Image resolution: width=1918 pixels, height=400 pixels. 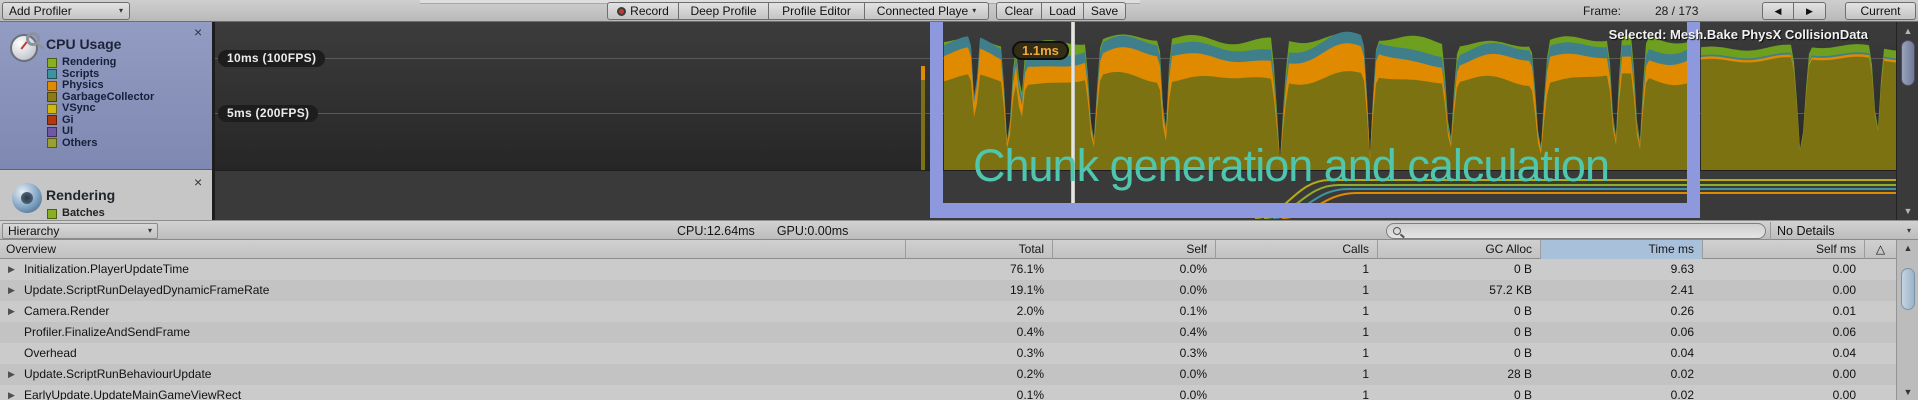 I want to click on sample-name: EarlyUpdate.UpdateMainGameViewRect, so click(x=133, y=394).